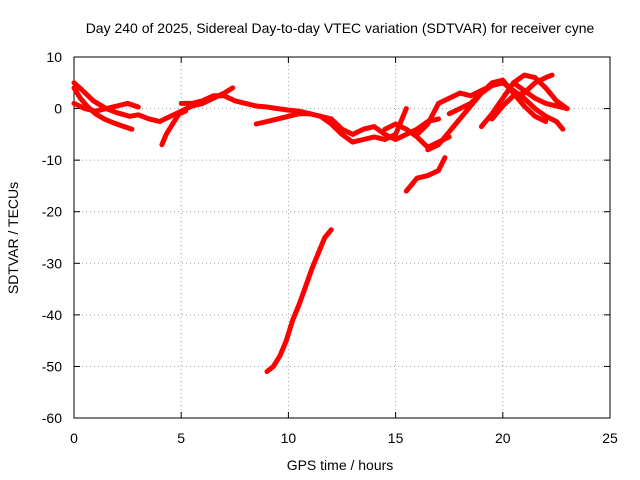 The height and width of the screenshot is (480, 640). Describe the element at coordinates (52, 212) in the screenshot. I see `y-tick-label: -20` at that location.